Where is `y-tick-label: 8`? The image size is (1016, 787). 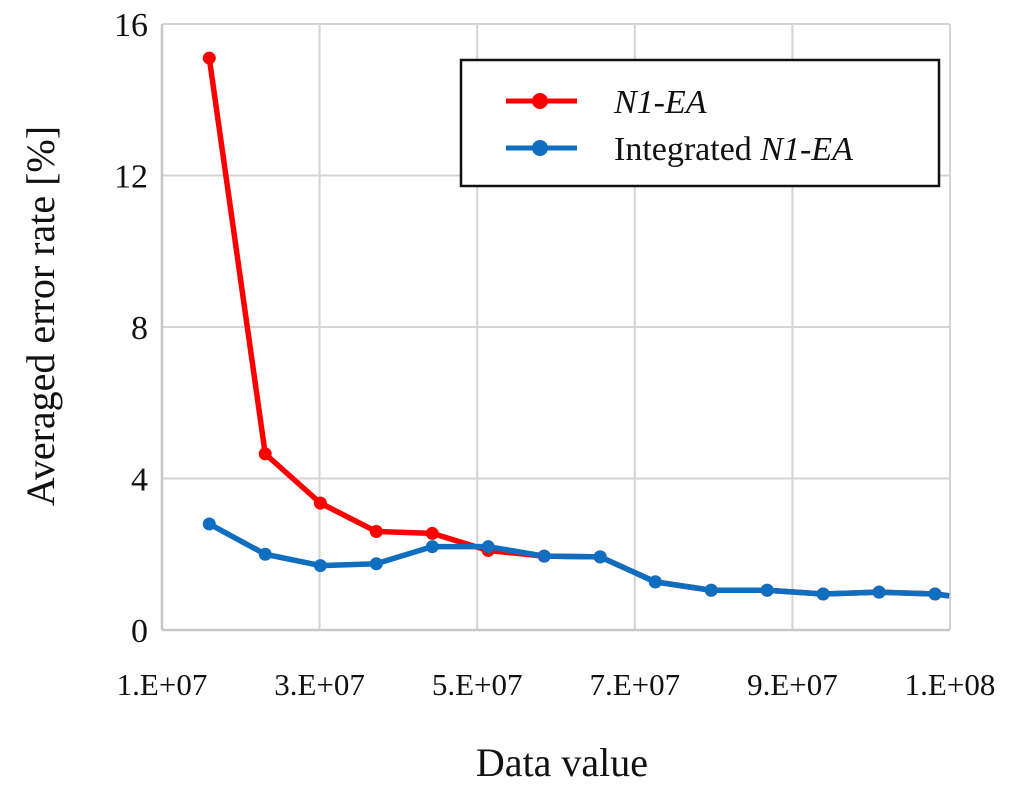 y-tick-label: 8 is located at coordinates (139, 328).